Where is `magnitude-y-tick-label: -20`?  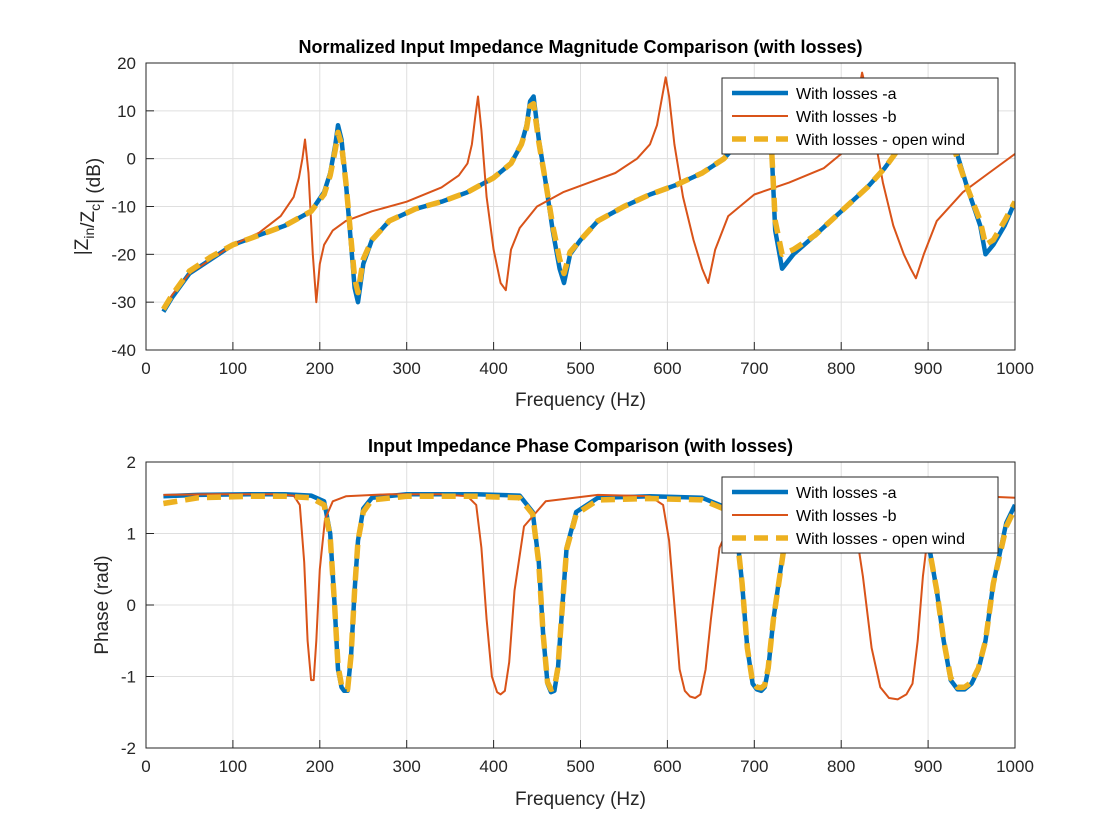
magnitude-y-tick-label: -20 is located at coordinates (123, 254).